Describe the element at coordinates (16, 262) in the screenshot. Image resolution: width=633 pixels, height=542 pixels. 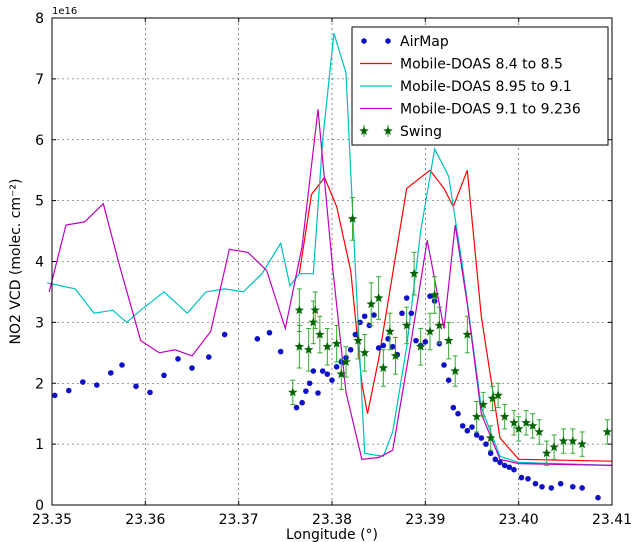
I see `y-axis-label: NO2 VCD (molec. cm⁻²)` at that location.